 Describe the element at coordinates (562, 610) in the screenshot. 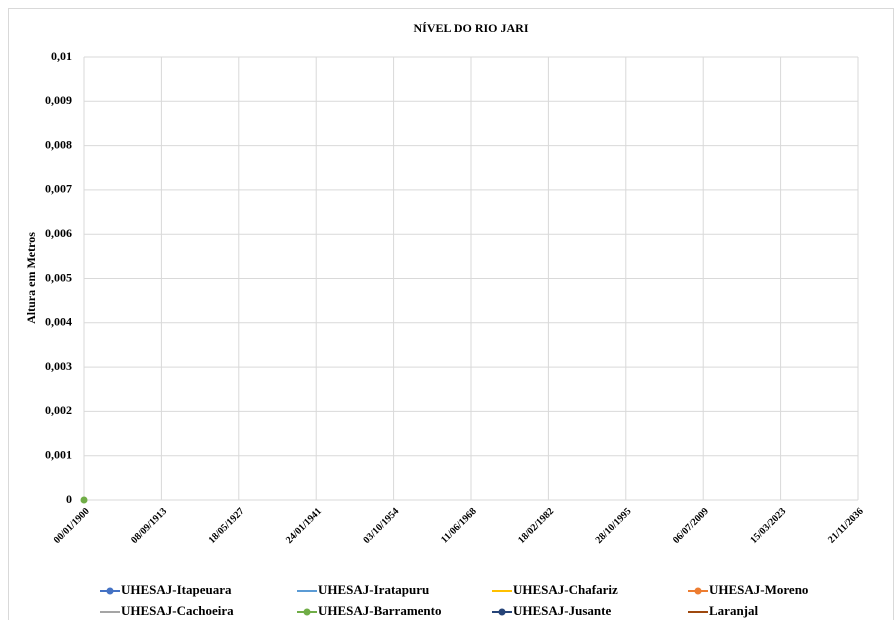

I see `legend-label: UHESAJ-Jusante` at that location.